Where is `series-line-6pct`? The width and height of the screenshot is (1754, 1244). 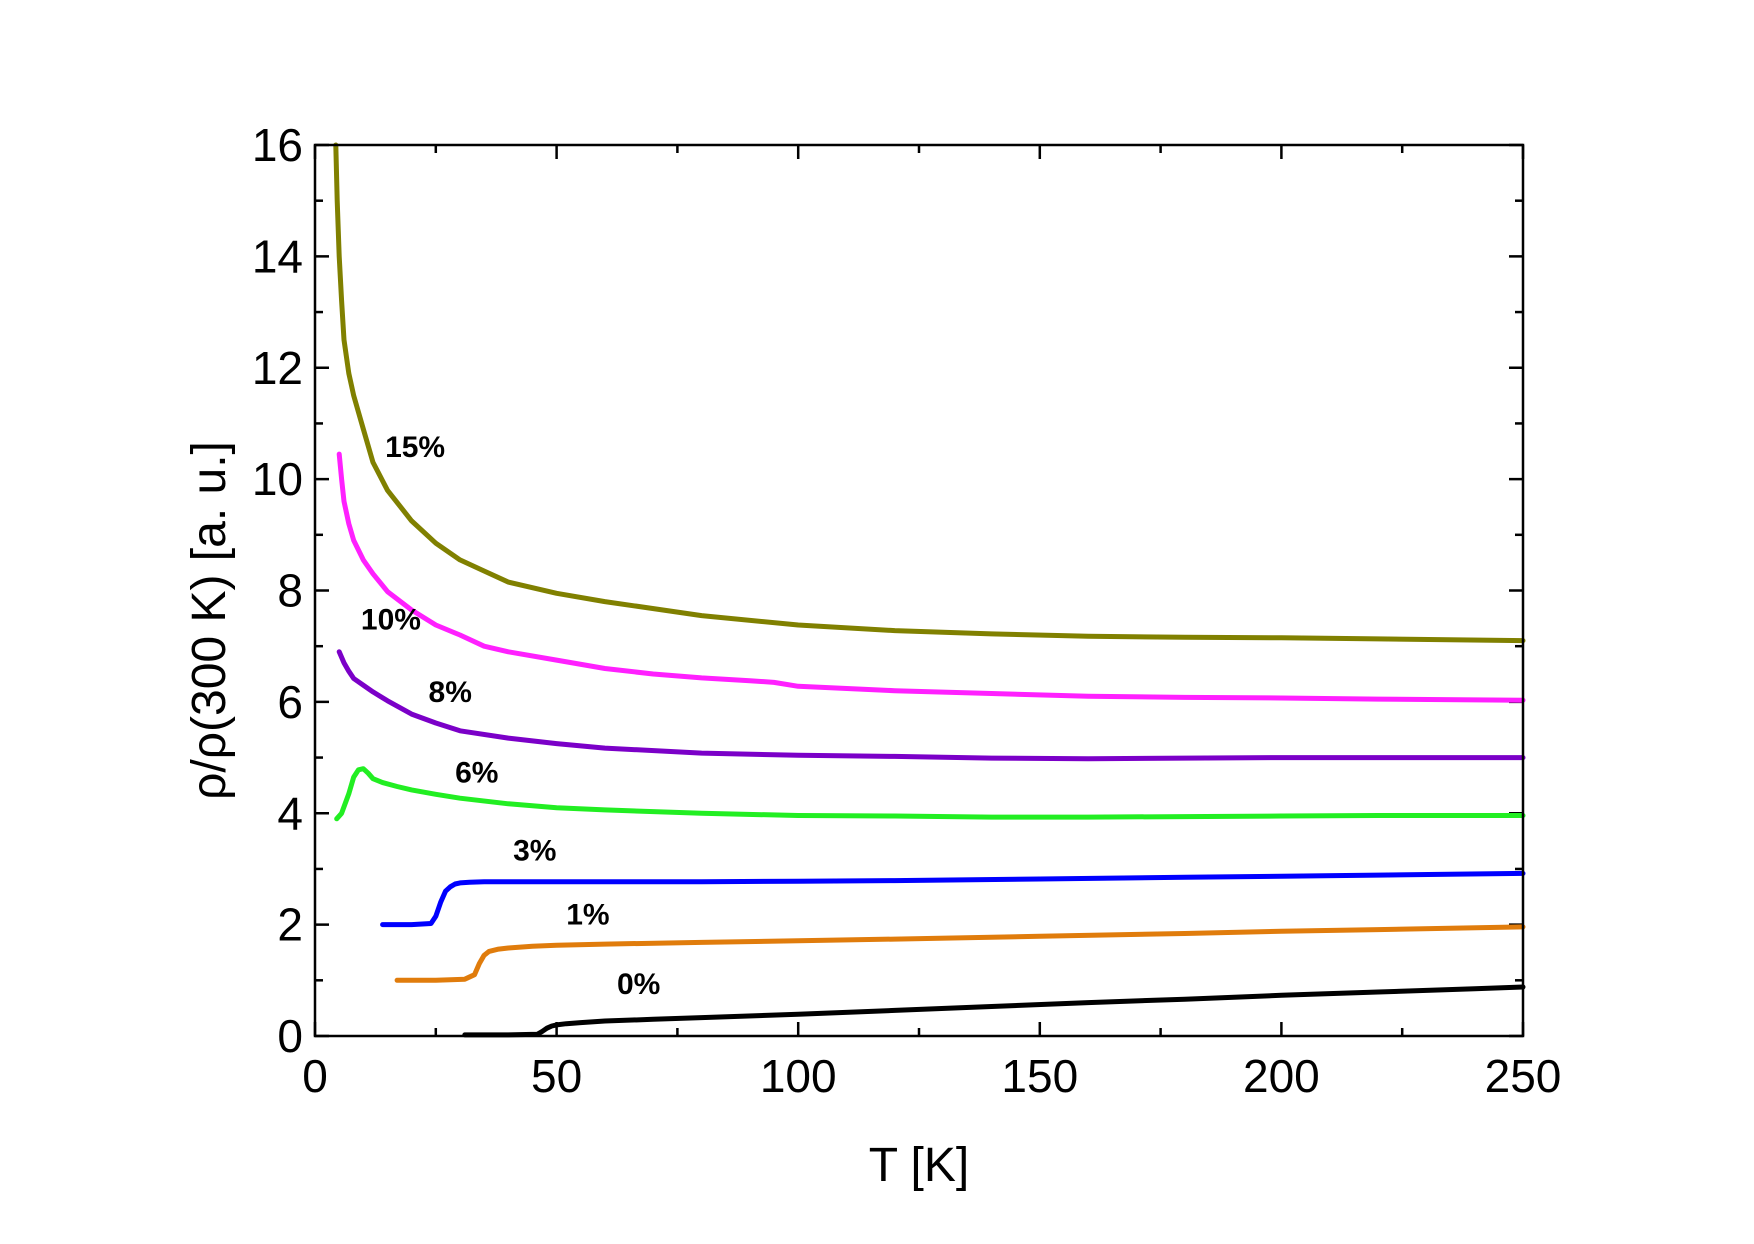
series-line-6pct is located at coordinates (930, 794).